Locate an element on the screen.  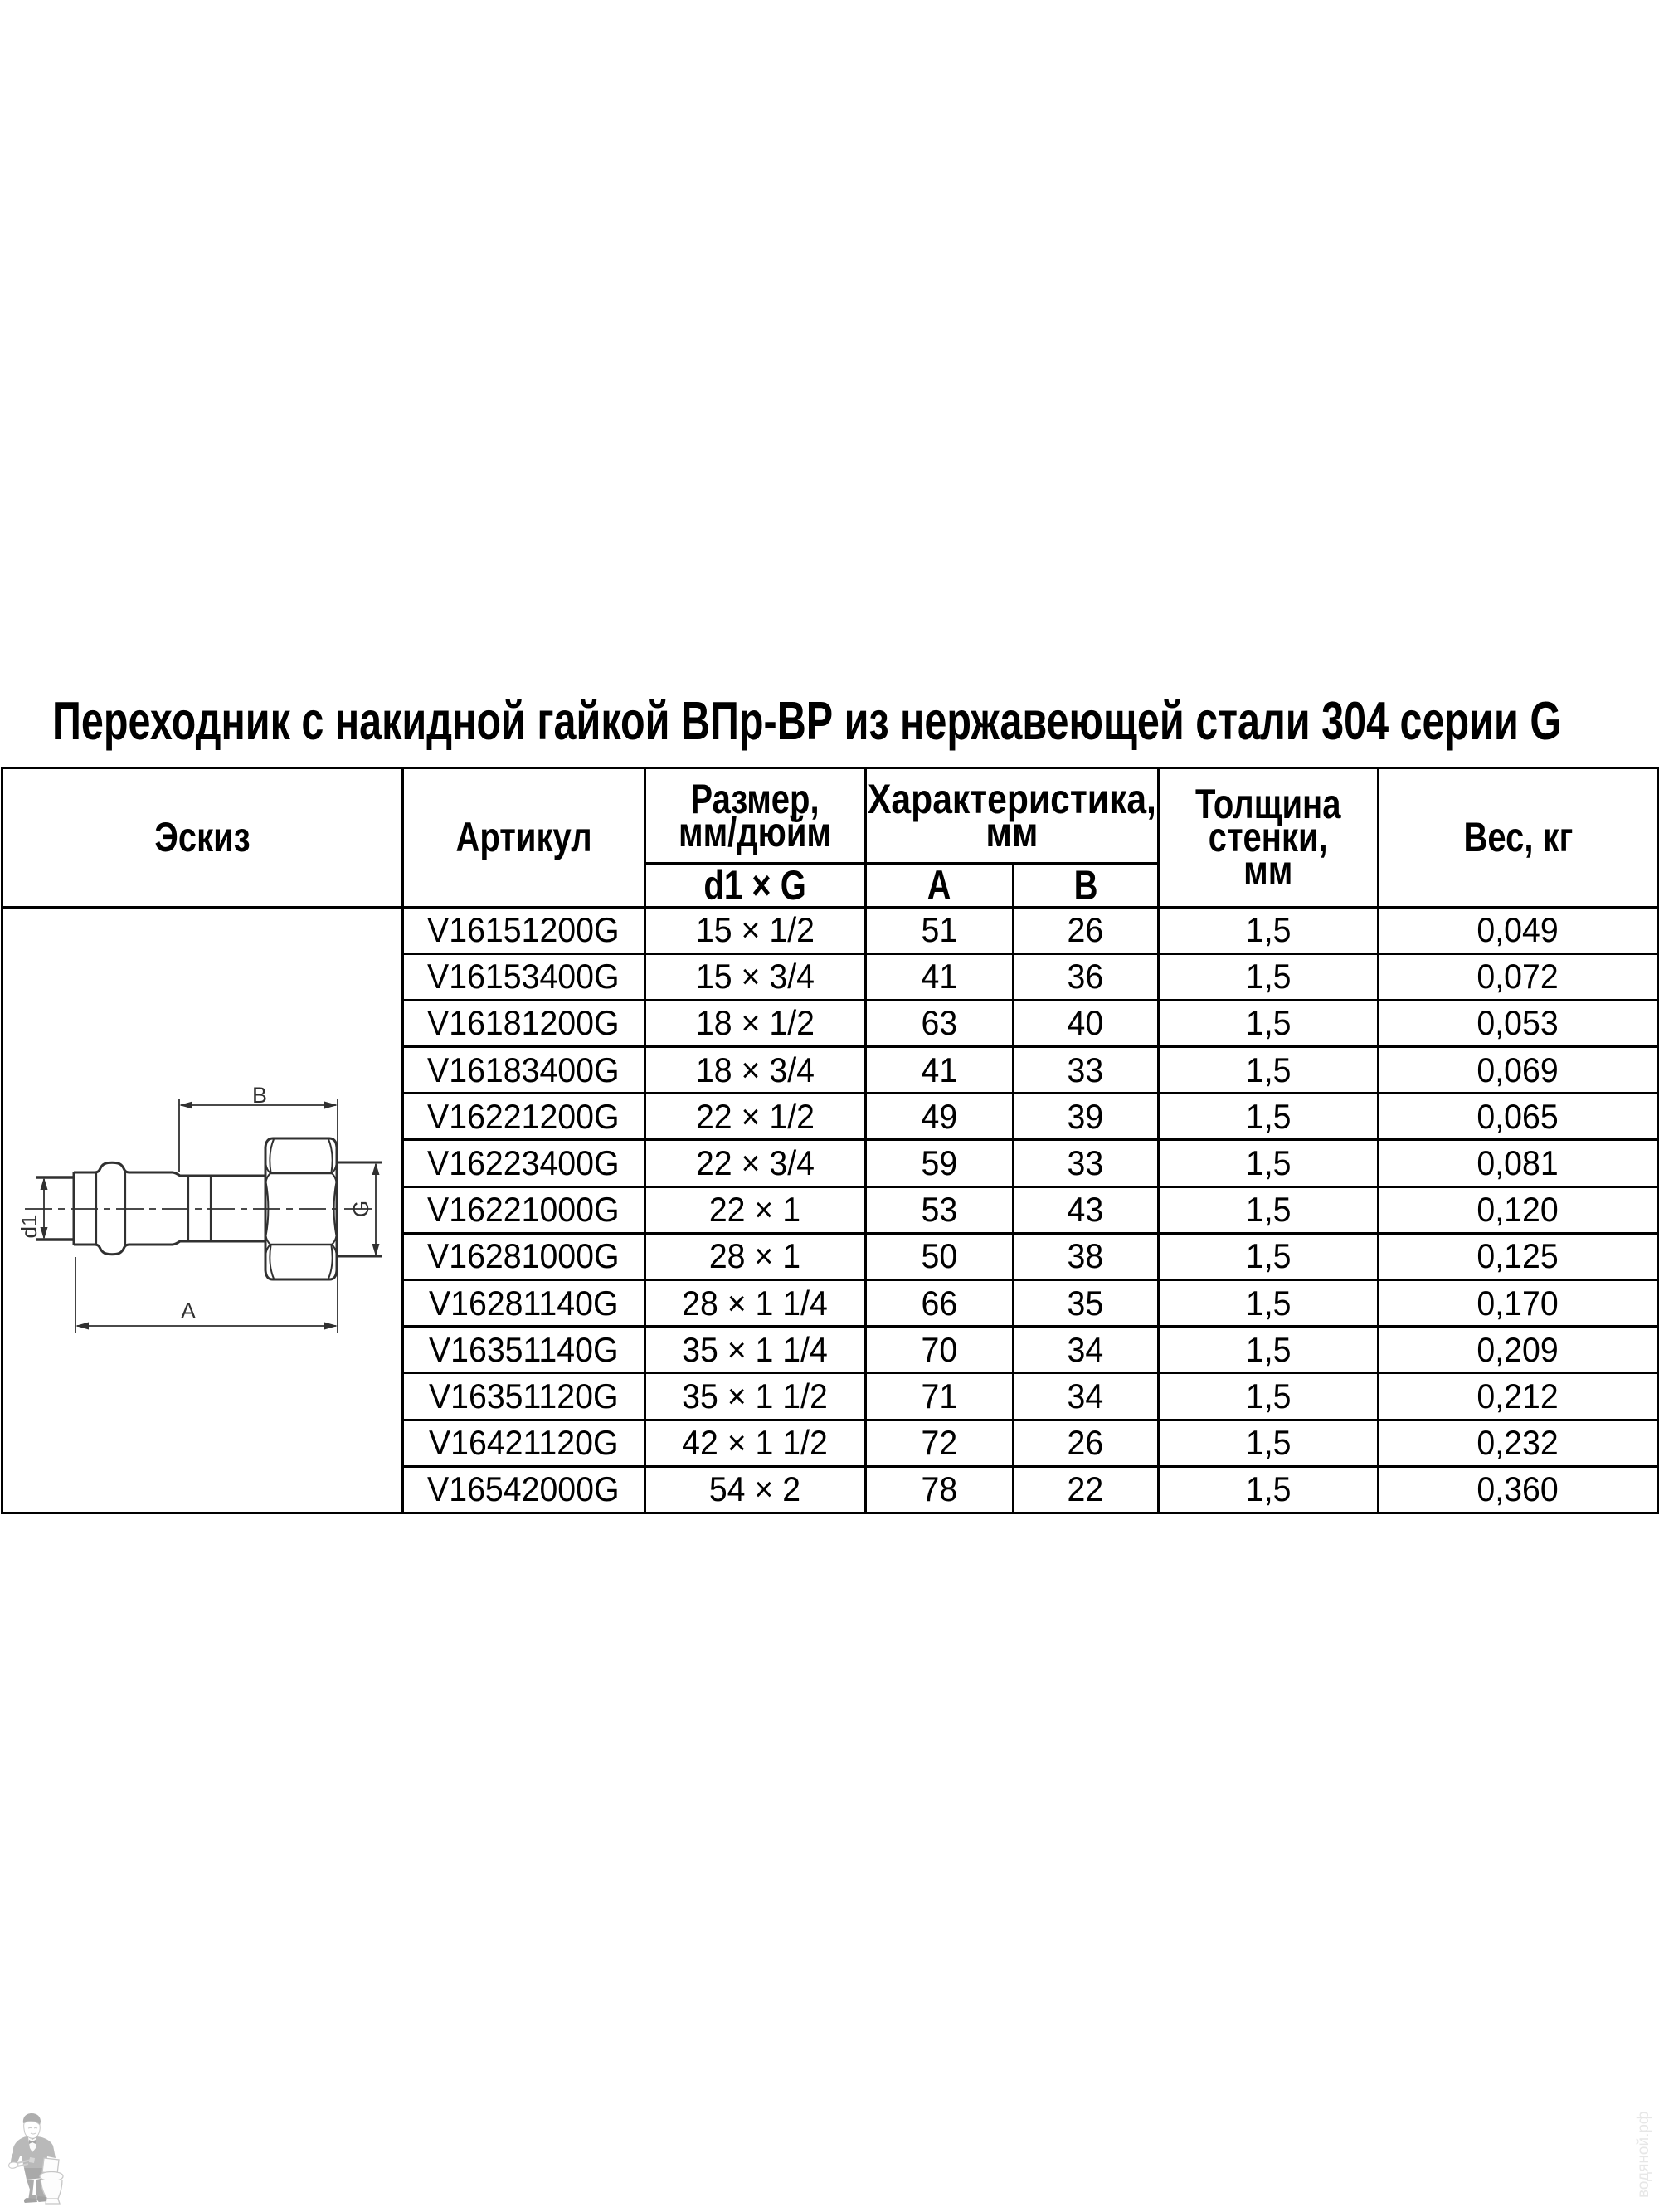
svg-text: B is located at coordinates (259, 1095).